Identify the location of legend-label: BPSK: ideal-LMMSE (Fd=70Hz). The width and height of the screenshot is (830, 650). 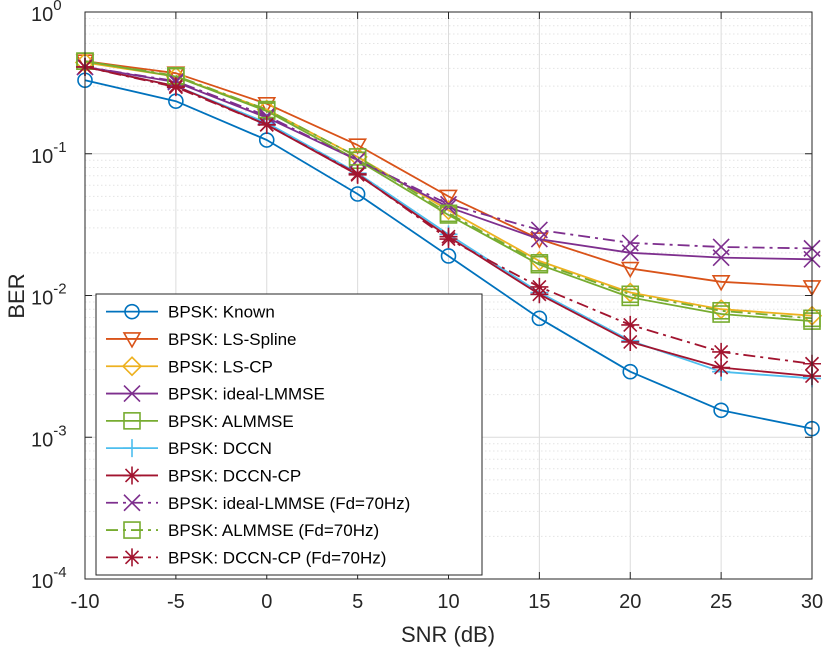
(289, 503).